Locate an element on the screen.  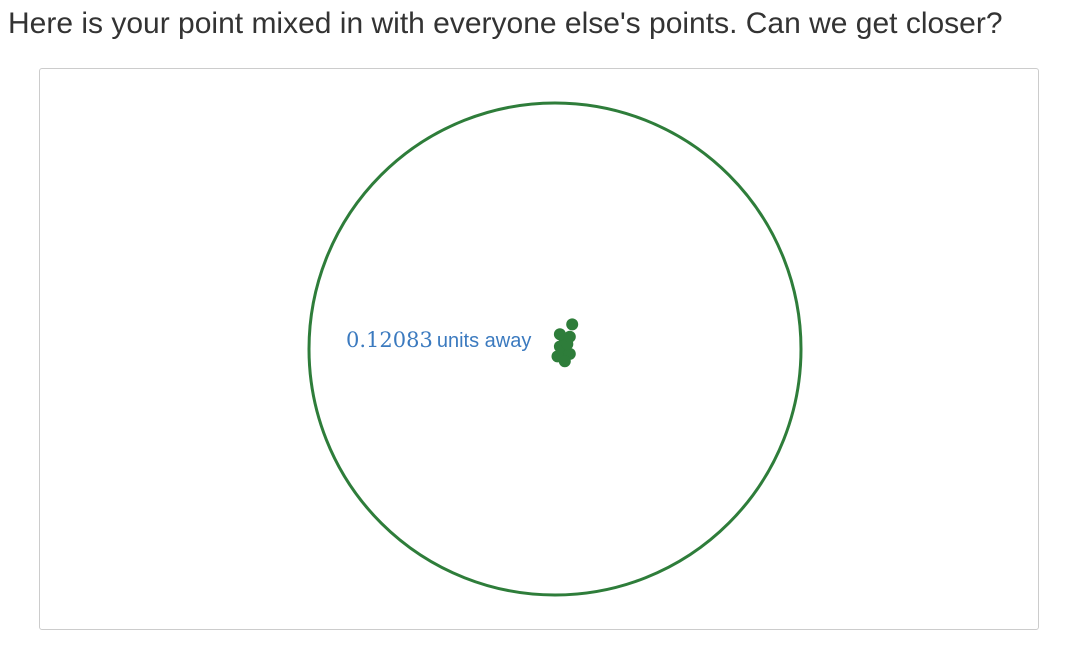
points-layer is located at coordinates (565, 343).